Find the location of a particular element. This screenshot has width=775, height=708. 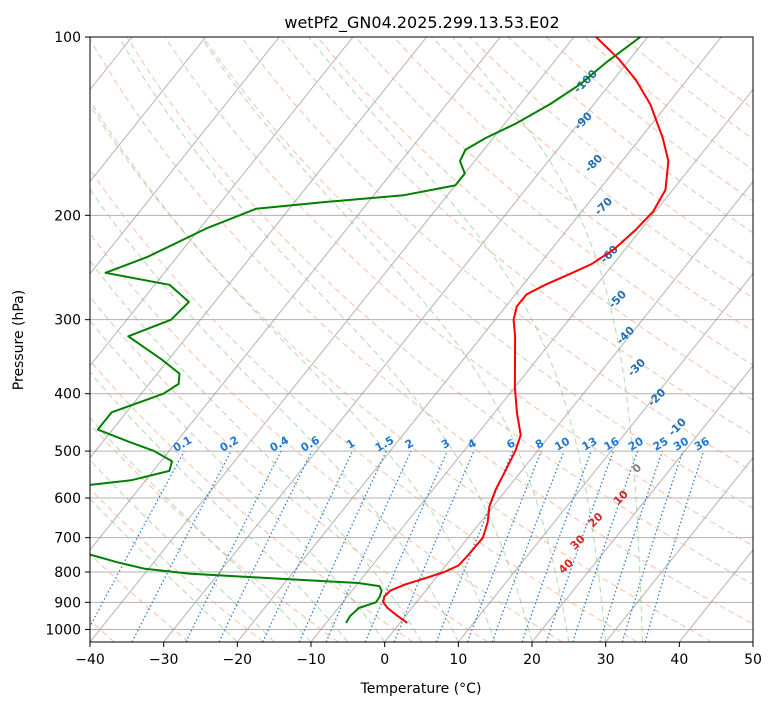

dry-adiabat-label: 30 is located at coordinates (578, 542).